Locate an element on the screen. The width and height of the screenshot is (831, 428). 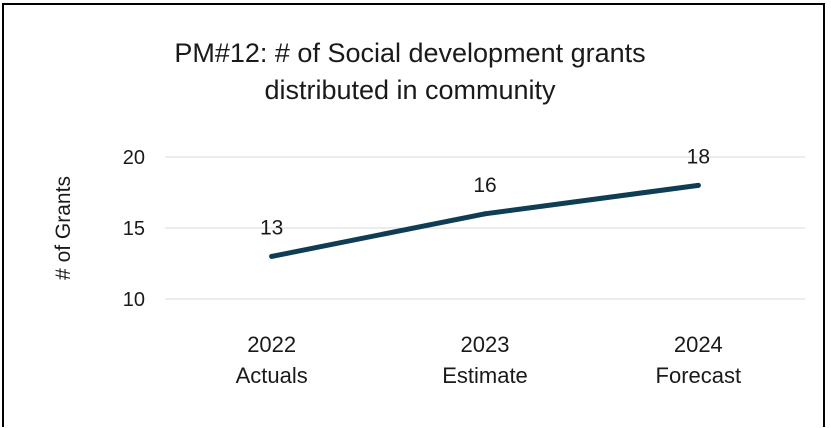
data-point-2023 is located at coordinates (485, 214).